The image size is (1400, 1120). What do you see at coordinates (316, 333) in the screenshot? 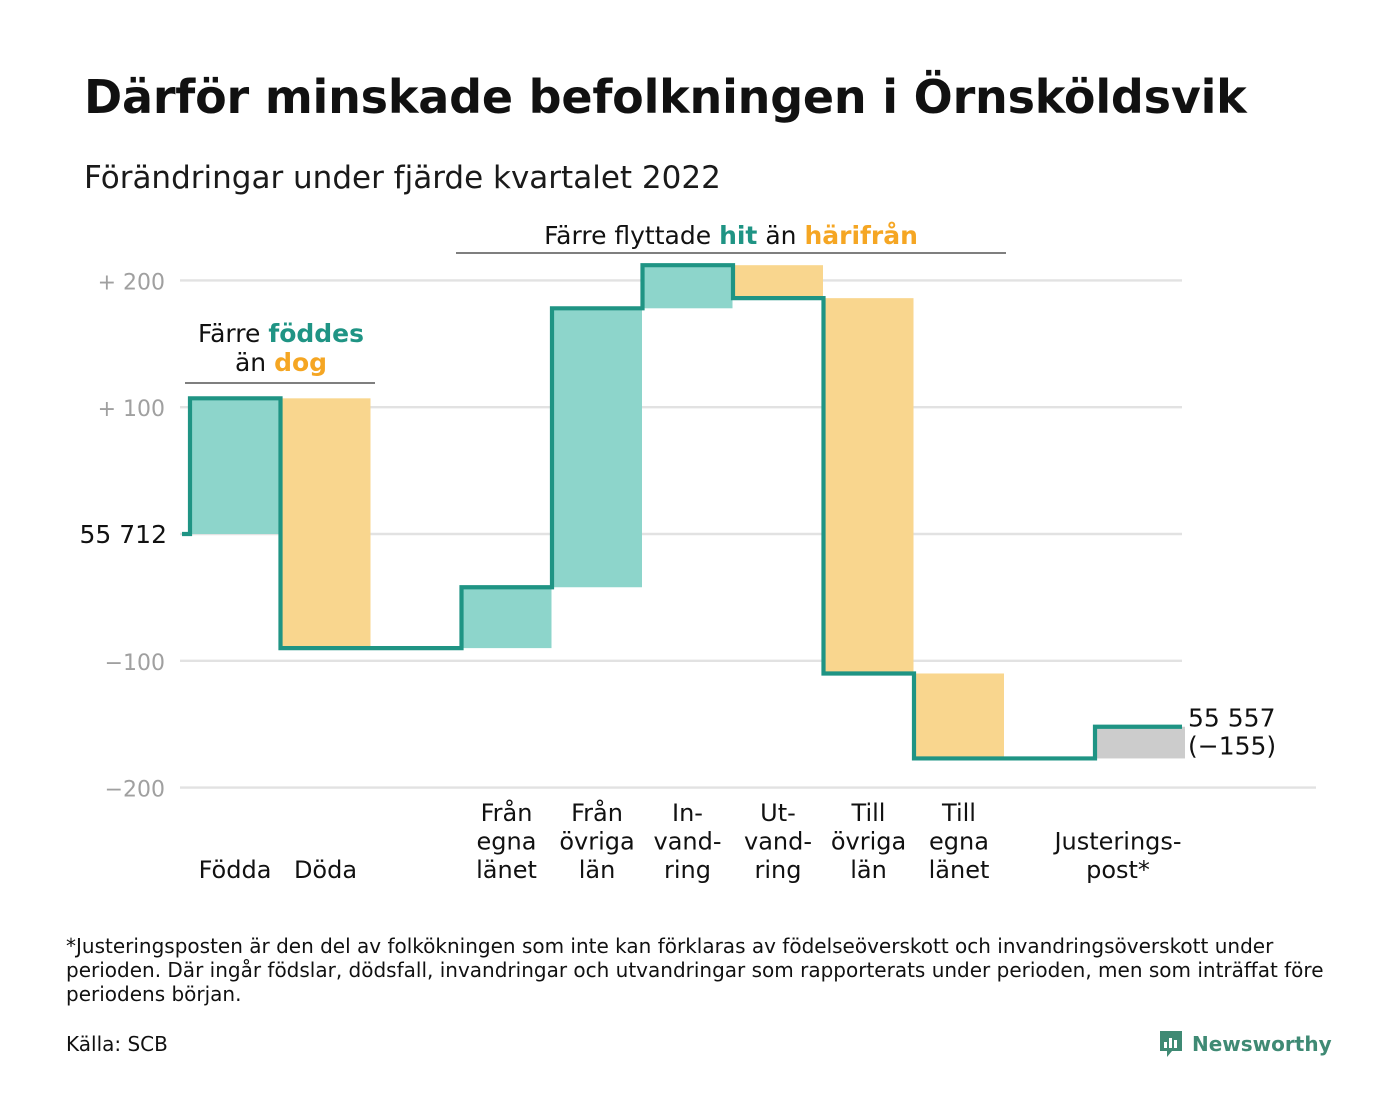
I see `annotation-fragment: föddes` at bounding box center [316, 333].